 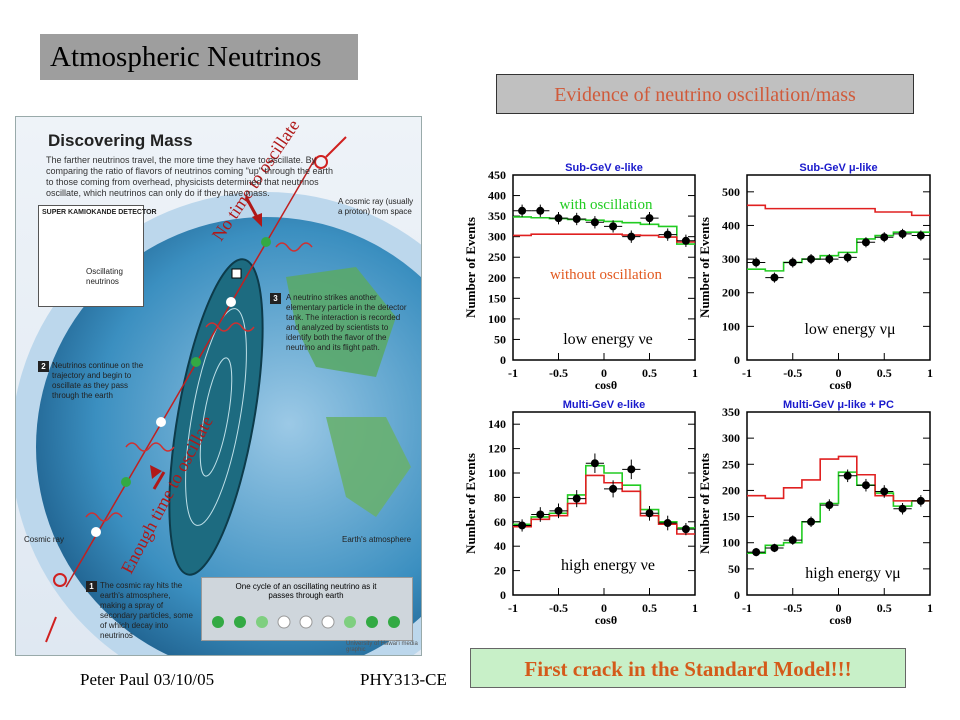 I want to click on energy-annotation: low energy νe, so click(x=608, y=339).